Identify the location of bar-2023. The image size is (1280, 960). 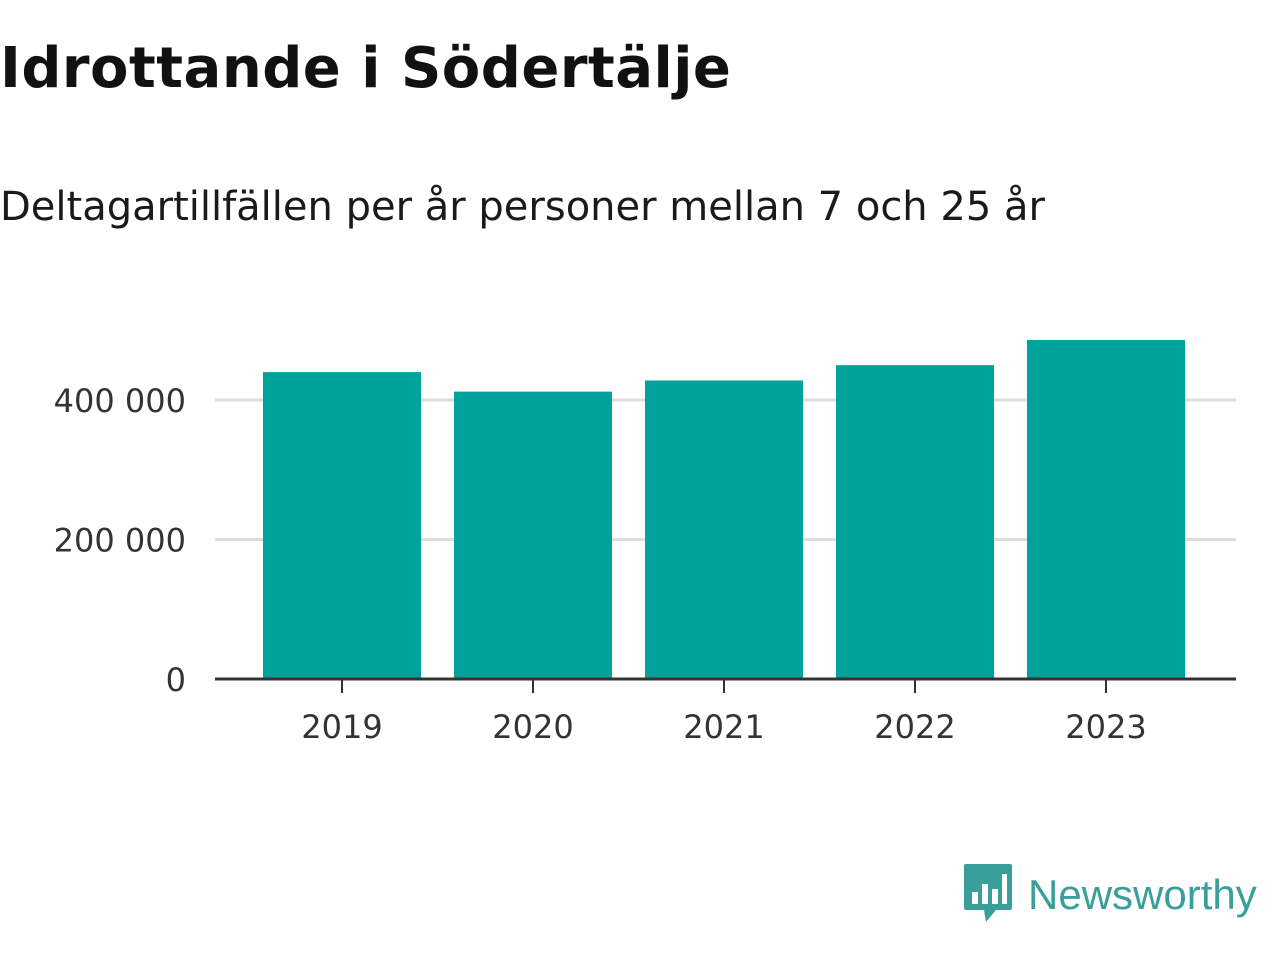
(1106, 509).